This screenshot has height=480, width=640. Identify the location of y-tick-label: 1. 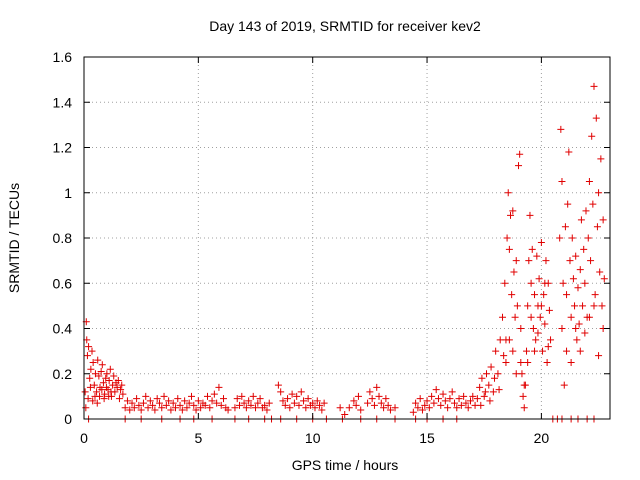
(68, 193).